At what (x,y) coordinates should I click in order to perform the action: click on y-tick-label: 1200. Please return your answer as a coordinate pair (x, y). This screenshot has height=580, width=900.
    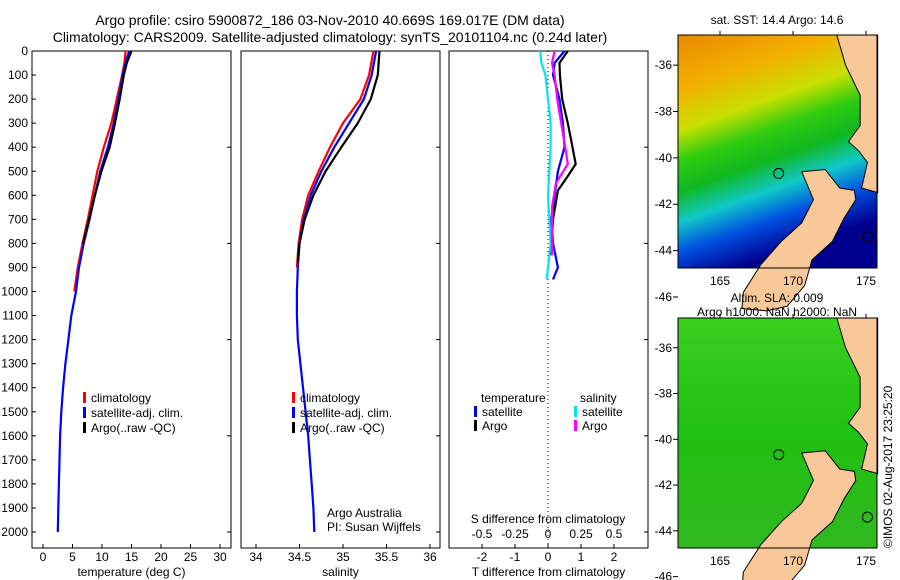
    Looking at the image, I should click on (14, 340).